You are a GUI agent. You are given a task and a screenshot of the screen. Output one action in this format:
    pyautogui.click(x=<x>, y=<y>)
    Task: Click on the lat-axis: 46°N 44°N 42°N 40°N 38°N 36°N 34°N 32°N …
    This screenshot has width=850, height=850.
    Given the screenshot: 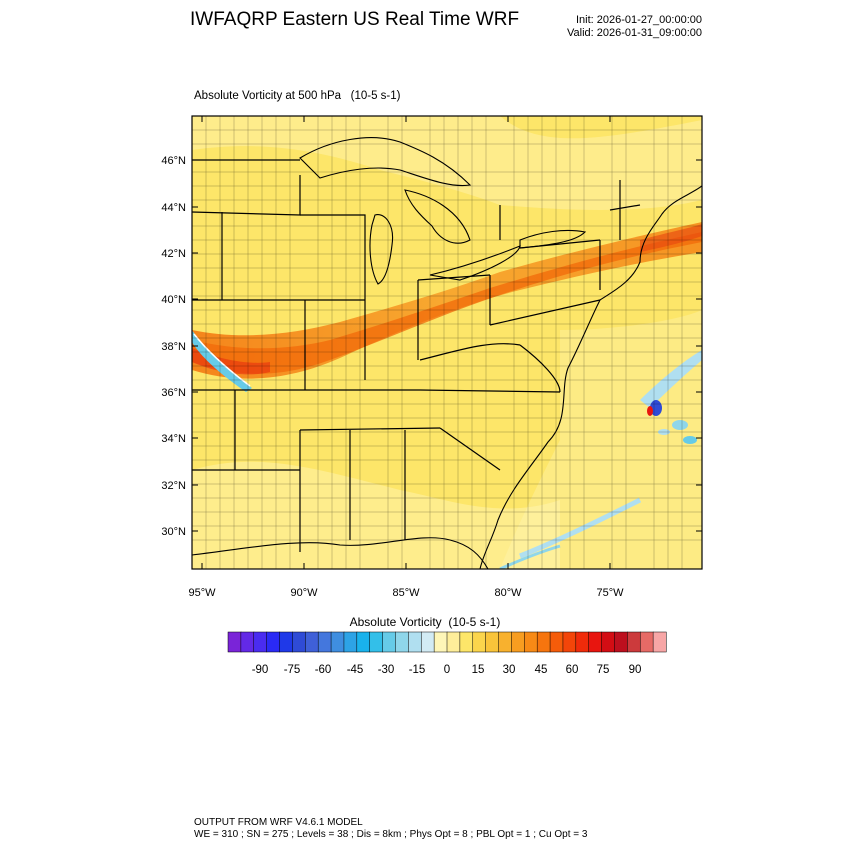 What is the action you would take?
    pyautogui.click(x=173, y=346)
    